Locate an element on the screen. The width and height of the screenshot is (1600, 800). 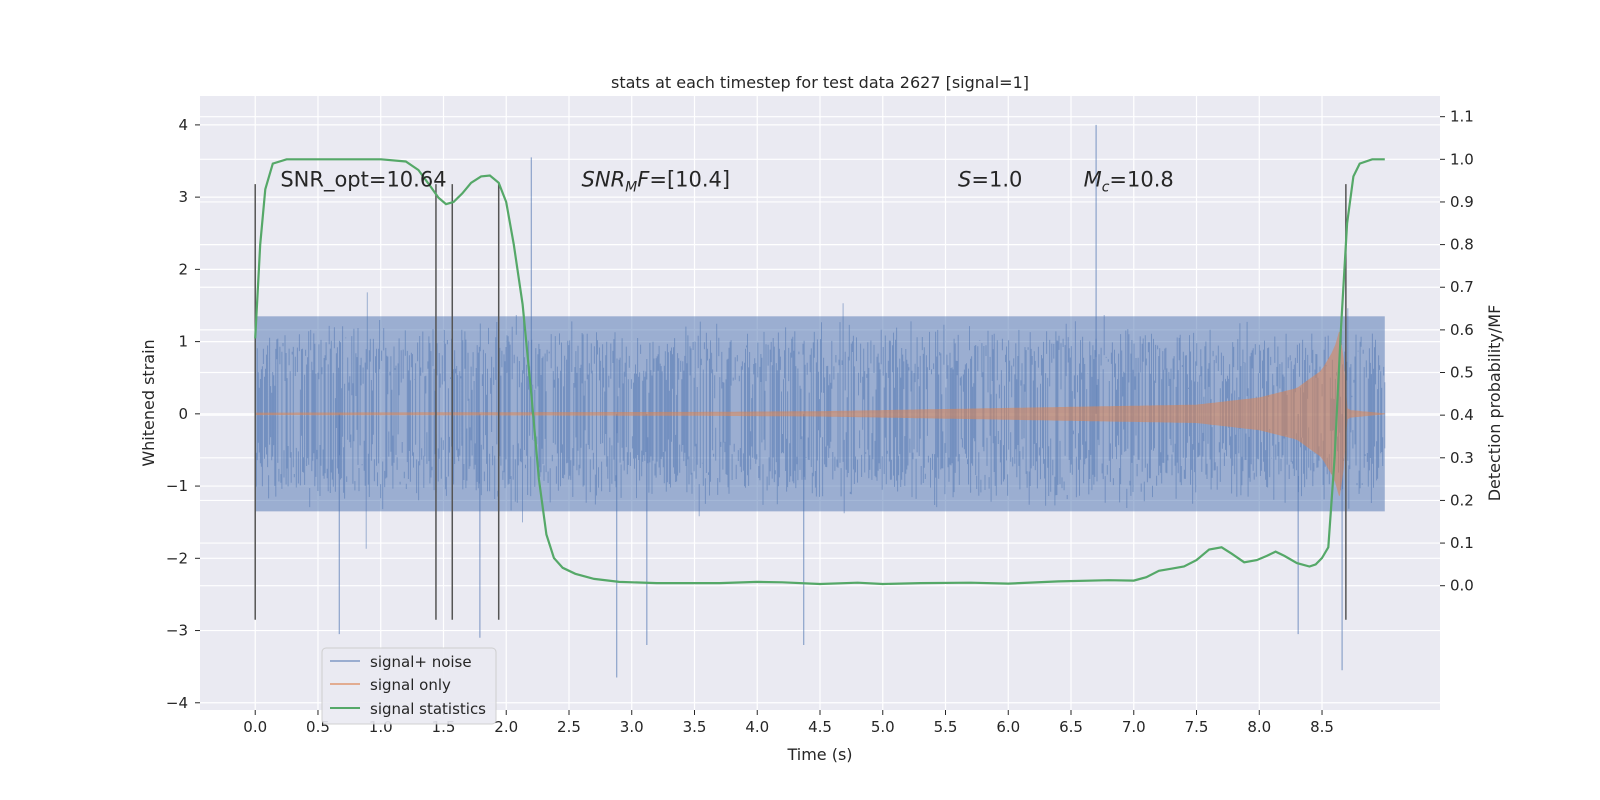
y2-axis-label: Detection probability/MF is located at coordinates (1494, 403).